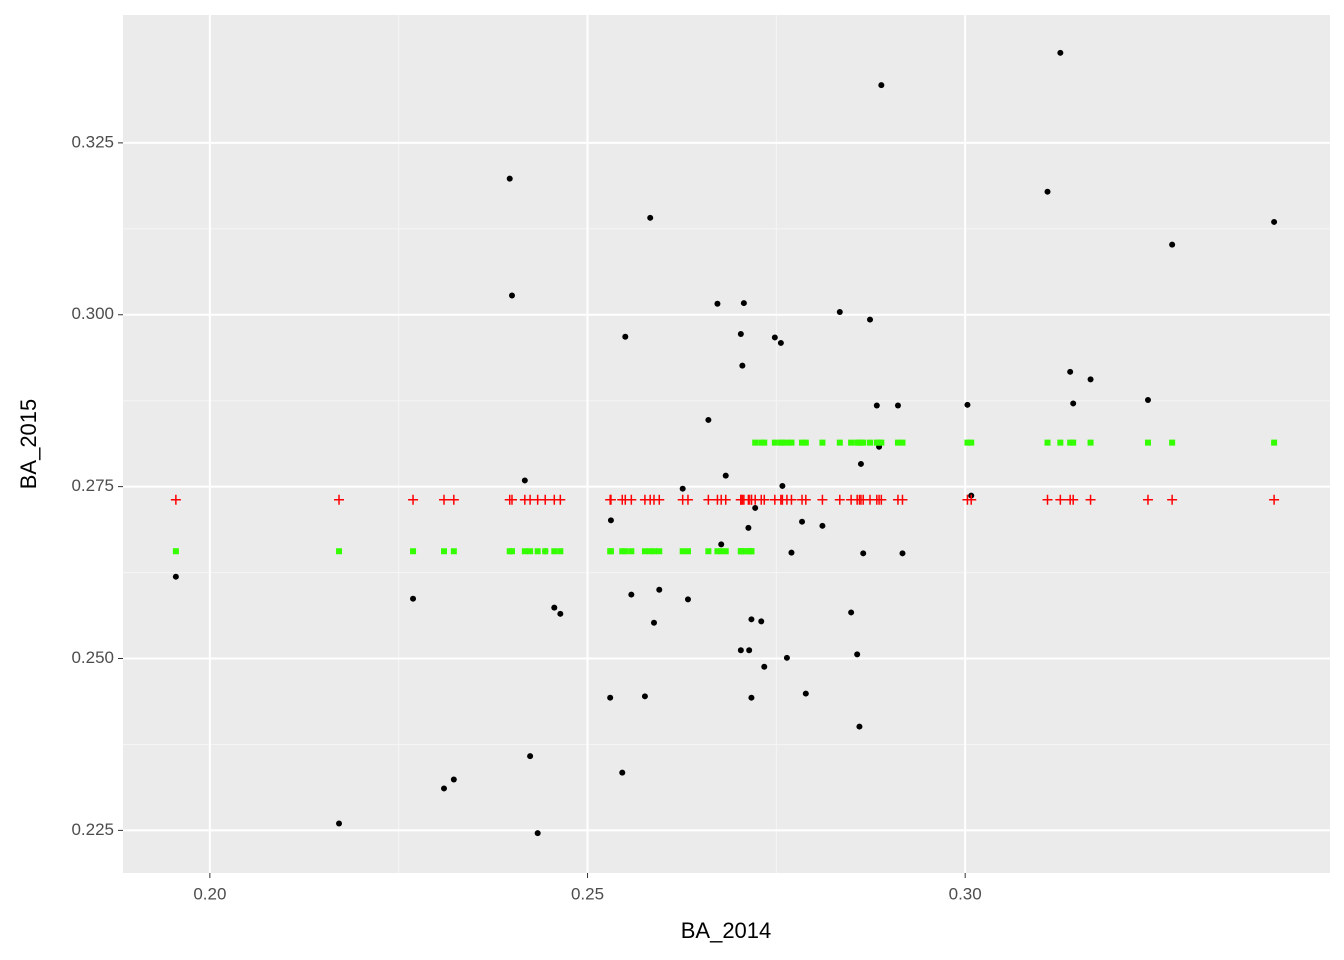  I want to click on y-tick-label: 0.275, so click(92, 485).